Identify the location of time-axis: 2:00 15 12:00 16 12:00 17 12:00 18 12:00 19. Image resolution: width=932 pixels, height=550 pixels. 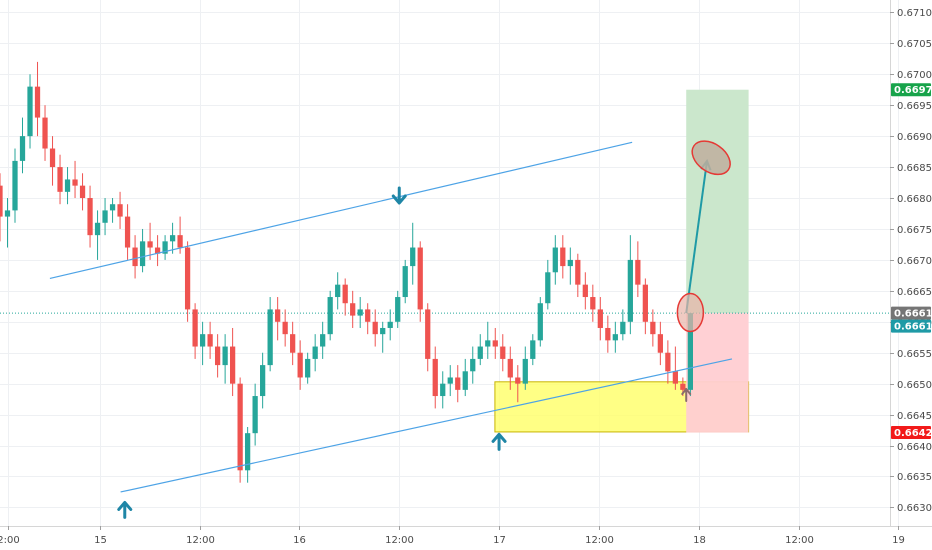
(452, 536).